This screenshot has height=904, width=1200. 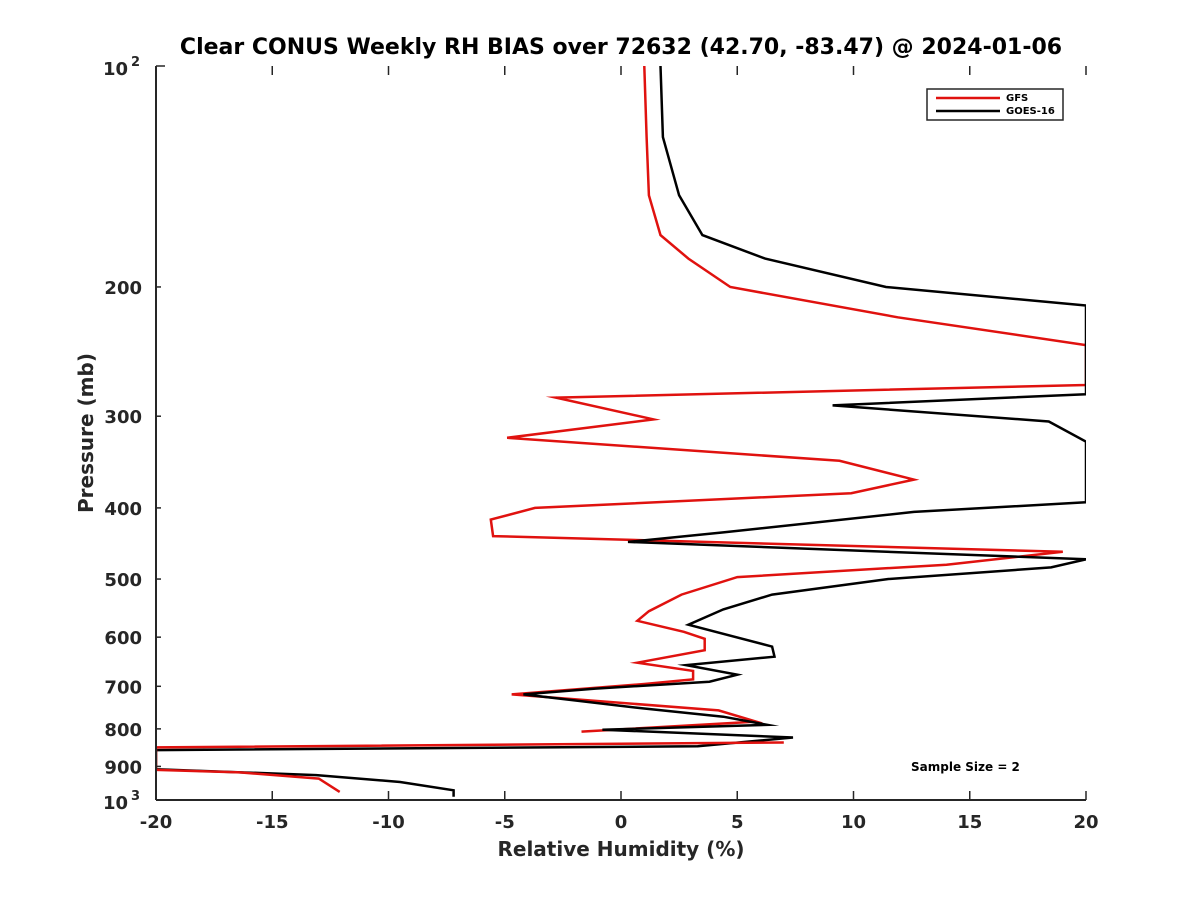 What do you see at coordinates (621, 822) in the screenshot?
I see `x-tick-label: 0` at bounding box center [621, 822].